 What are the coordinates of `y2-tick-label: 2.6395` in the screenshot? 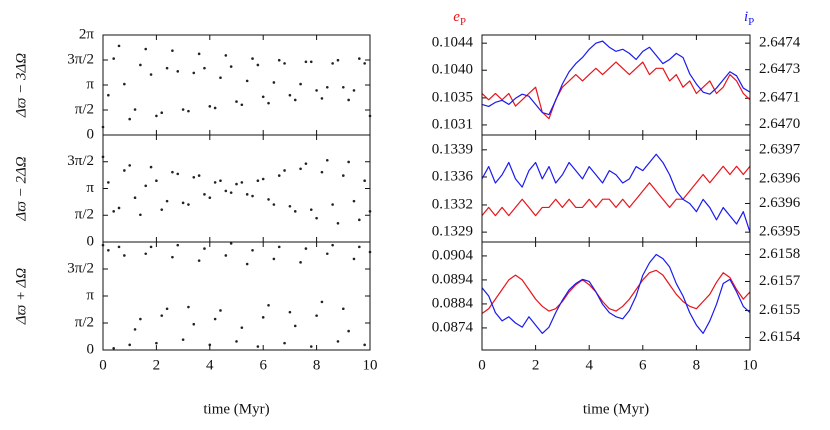 It's located at (779, 232).